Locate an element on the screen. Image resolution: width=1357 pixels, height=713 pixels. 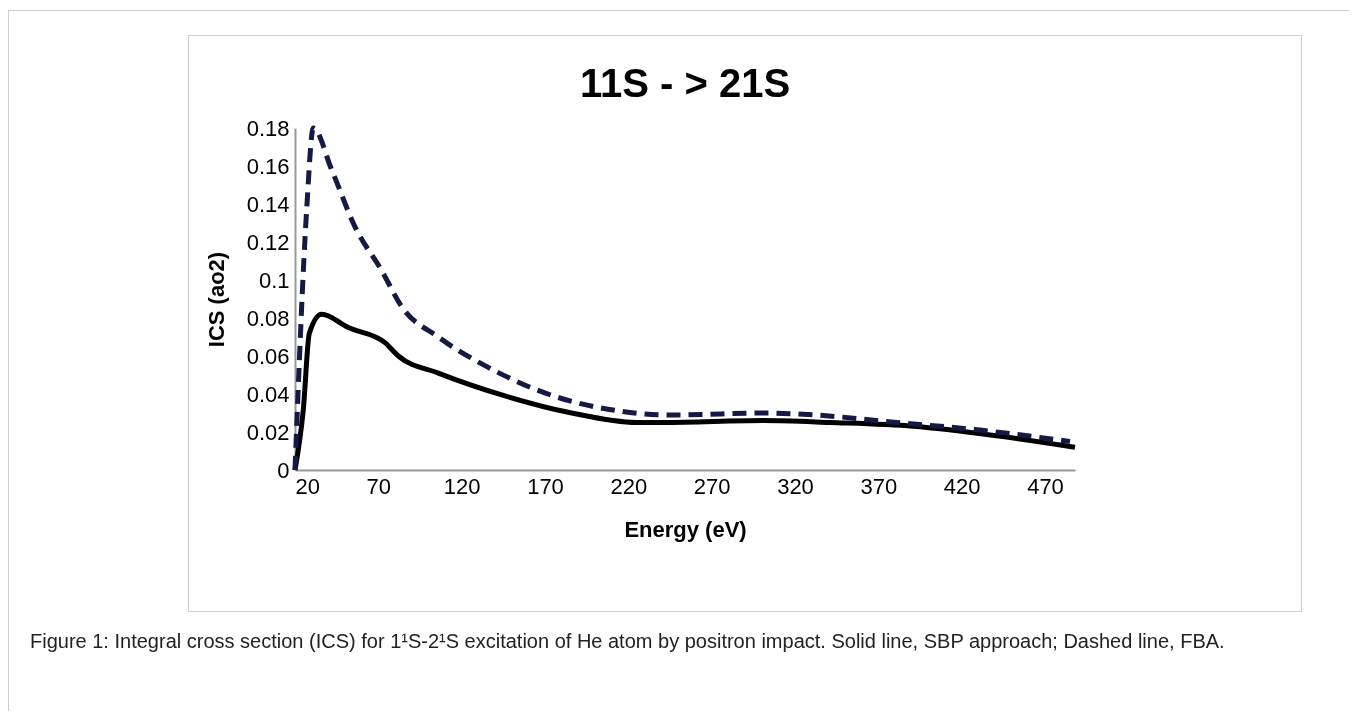
y-tick-label: 0.14 is located at coordinates (268, 204).